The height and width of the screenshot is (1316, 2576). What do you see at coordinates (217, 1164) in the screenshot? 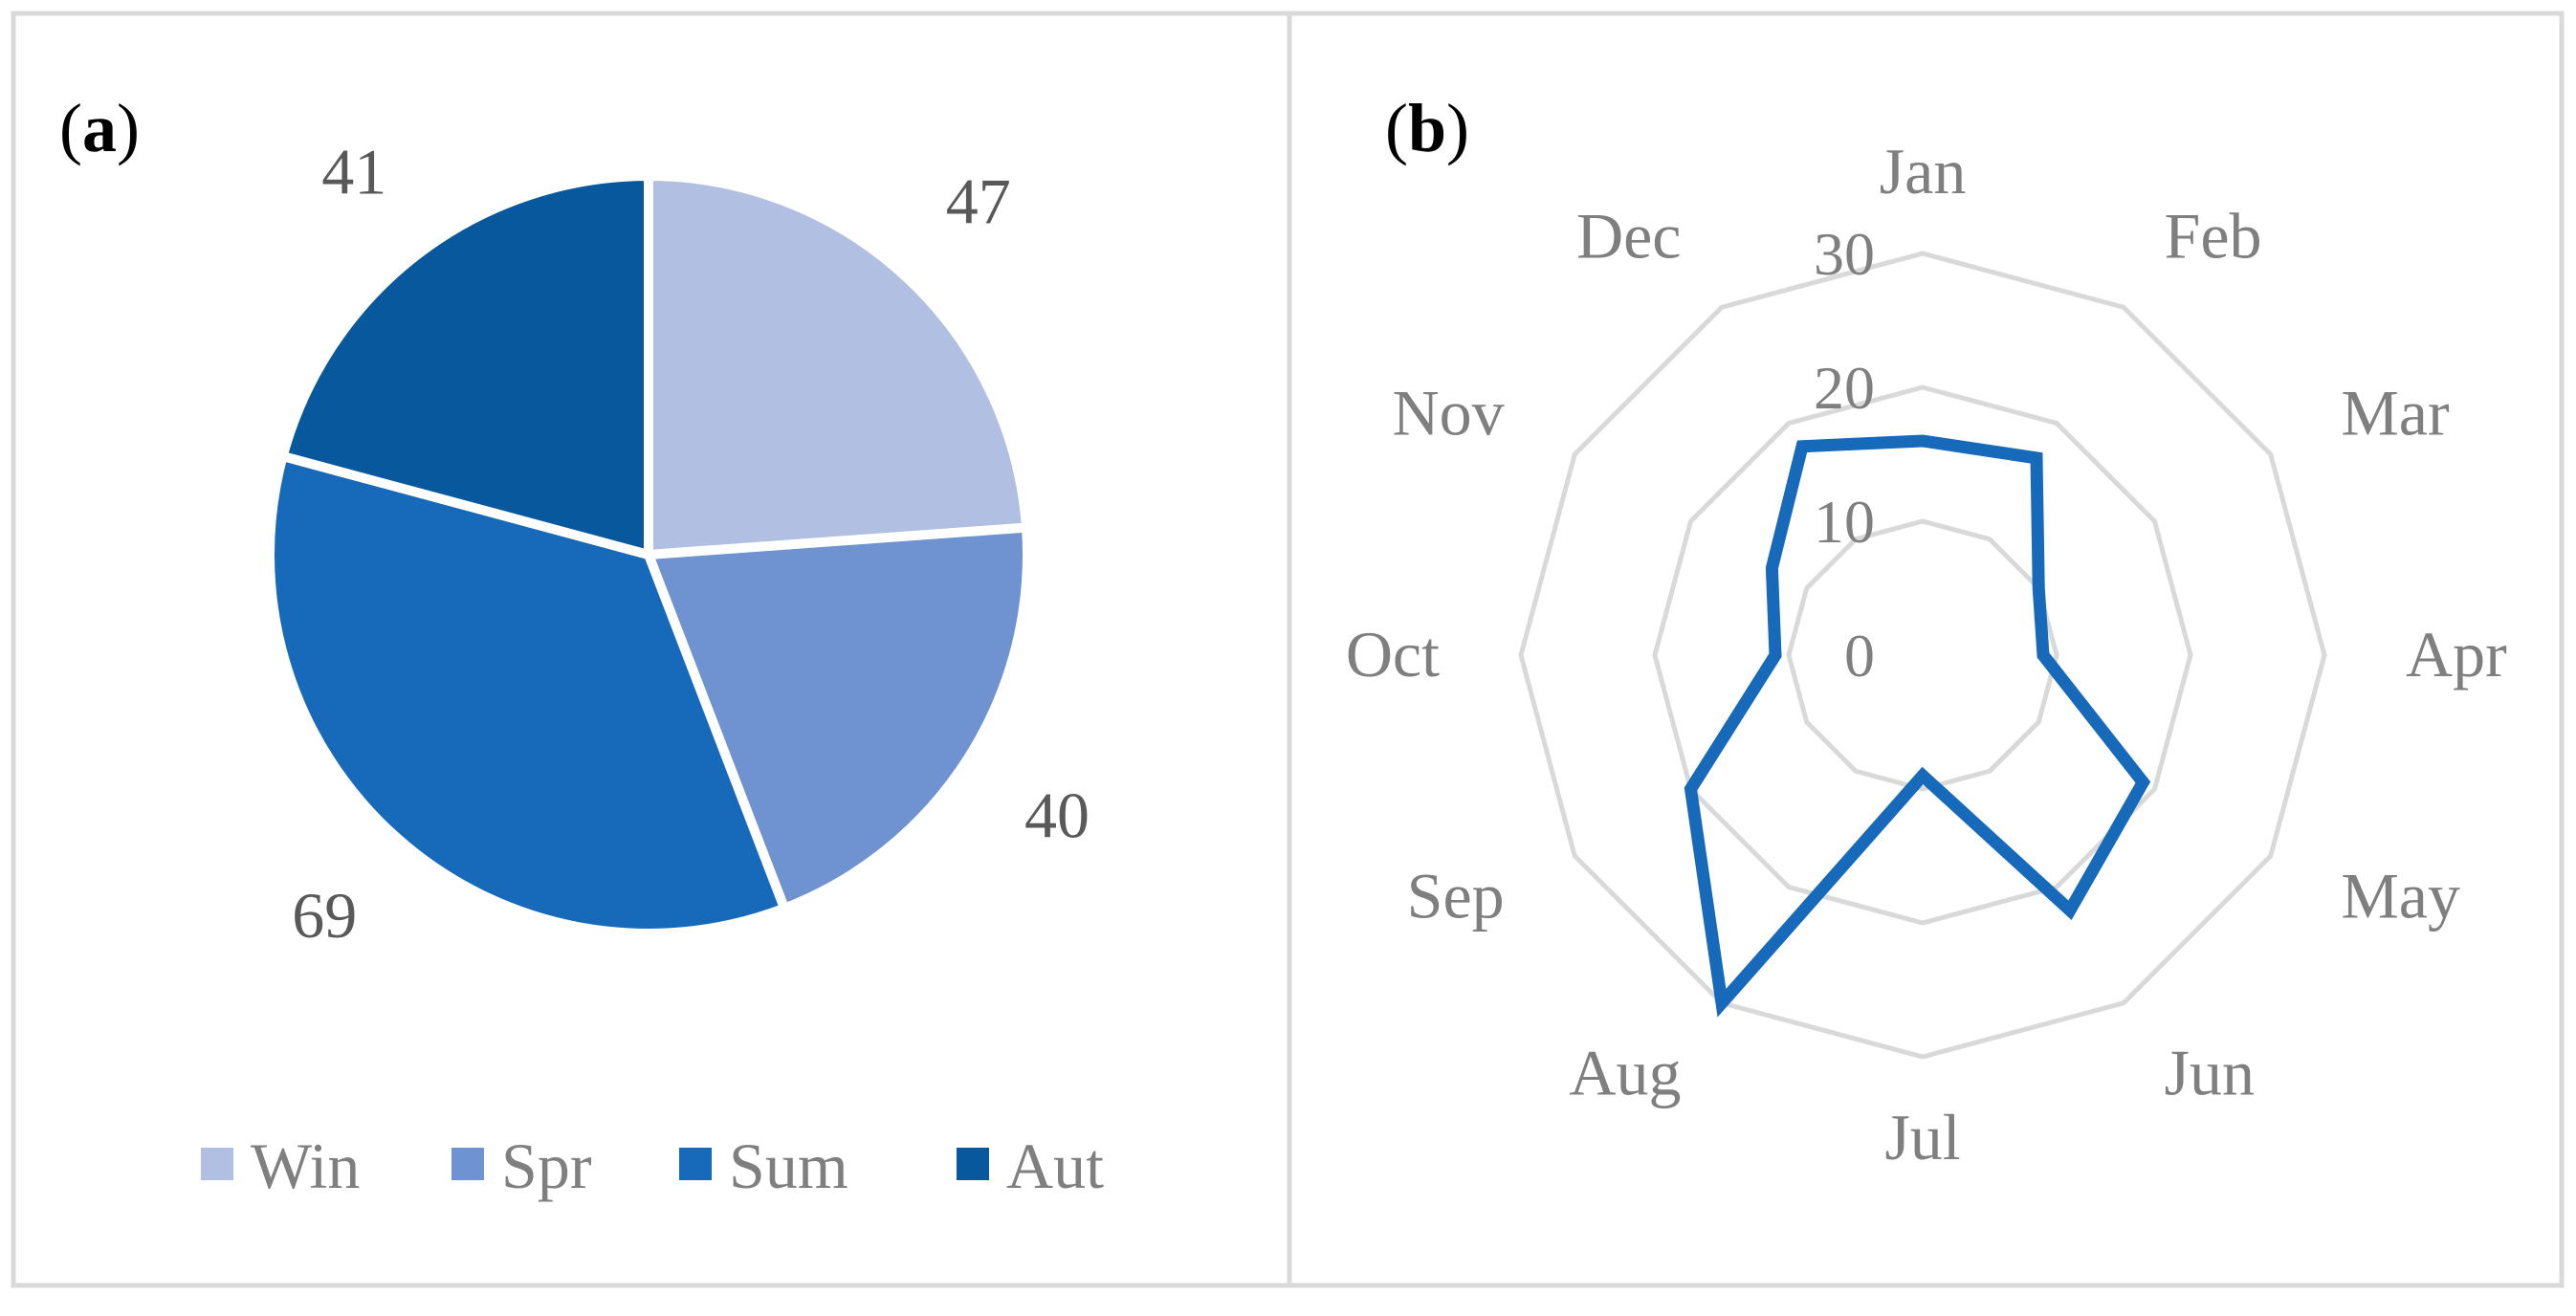
I see `legend-swatch-win` at bounding box center [217, 1164].